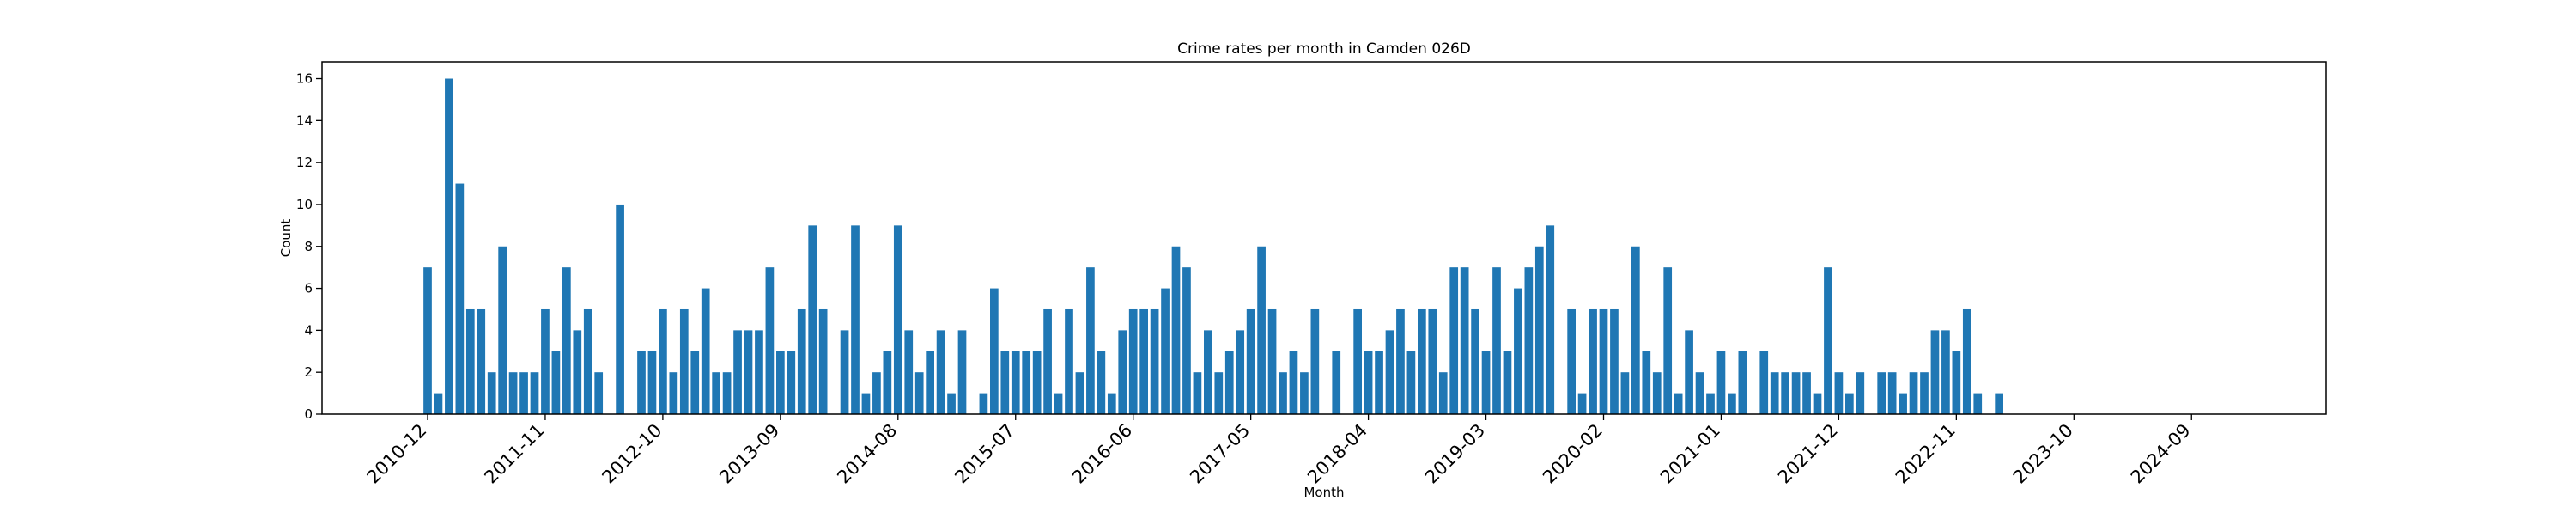  Describe the element at coordinates (631, 454) in the screenshot. I see `x-tick-label: 2012-10` at that location.